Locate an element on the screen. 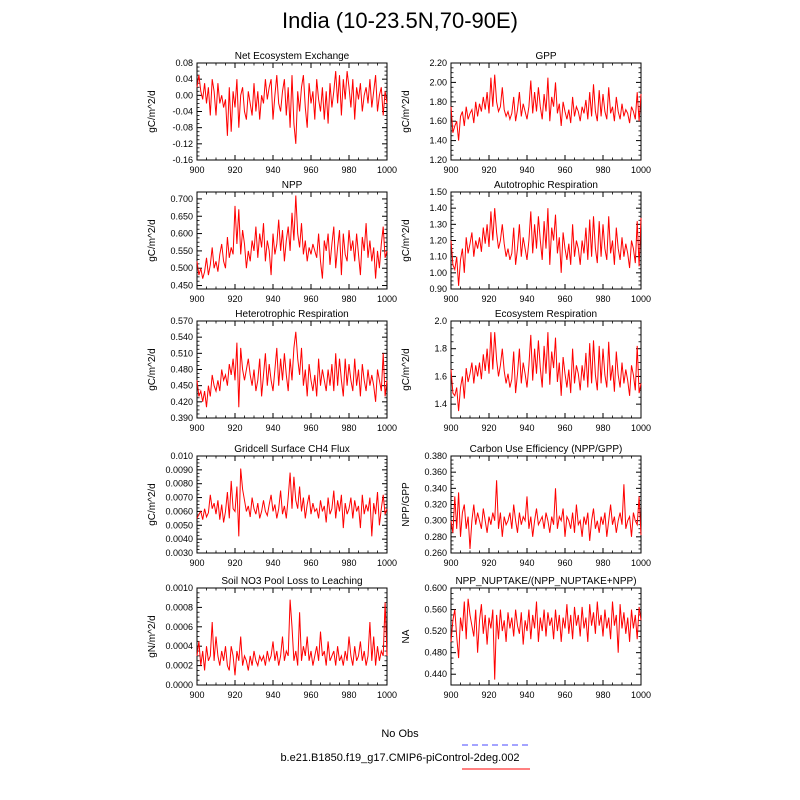  panel-3-ytick-label: 0.500 is located at coordinates (181, 268).